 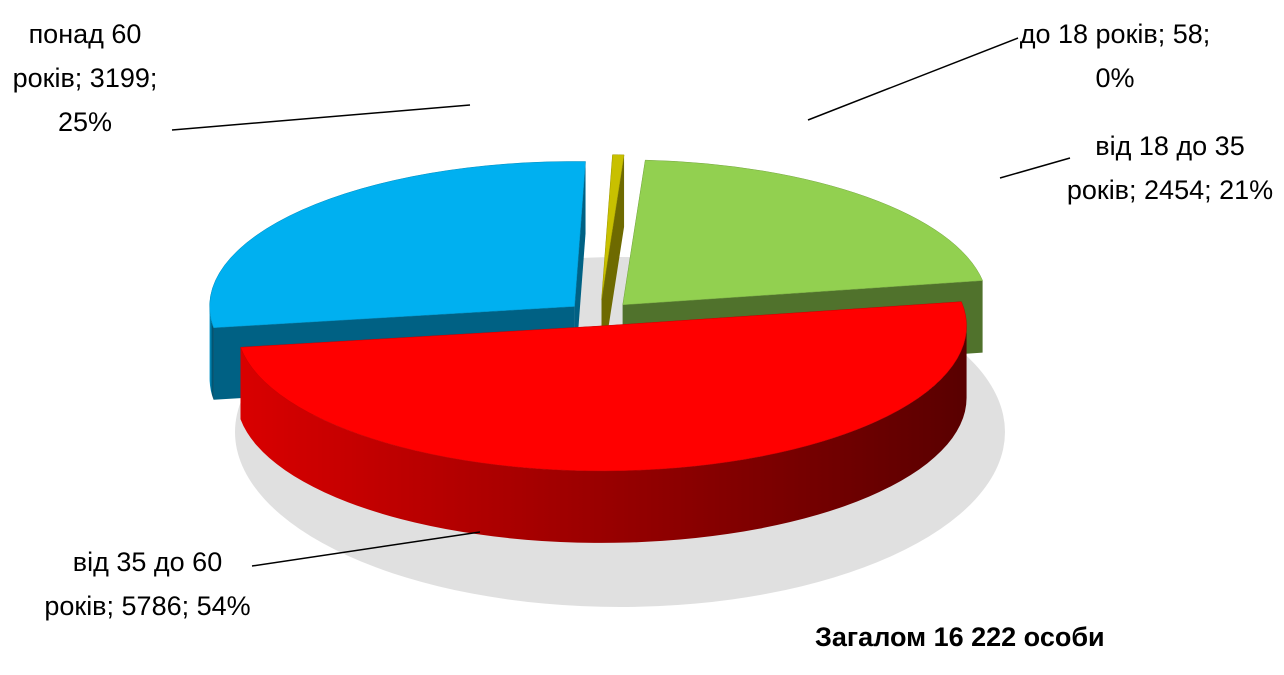 I want to click on data-label: від 35 до 60 років; 5786; 54%, so click(x=147, y=584).